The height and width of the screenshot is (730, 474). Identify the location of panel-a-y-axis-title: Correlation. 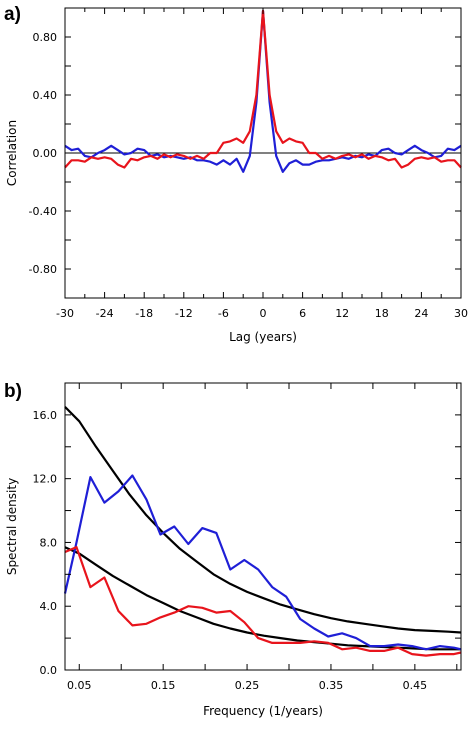
(12, 153).